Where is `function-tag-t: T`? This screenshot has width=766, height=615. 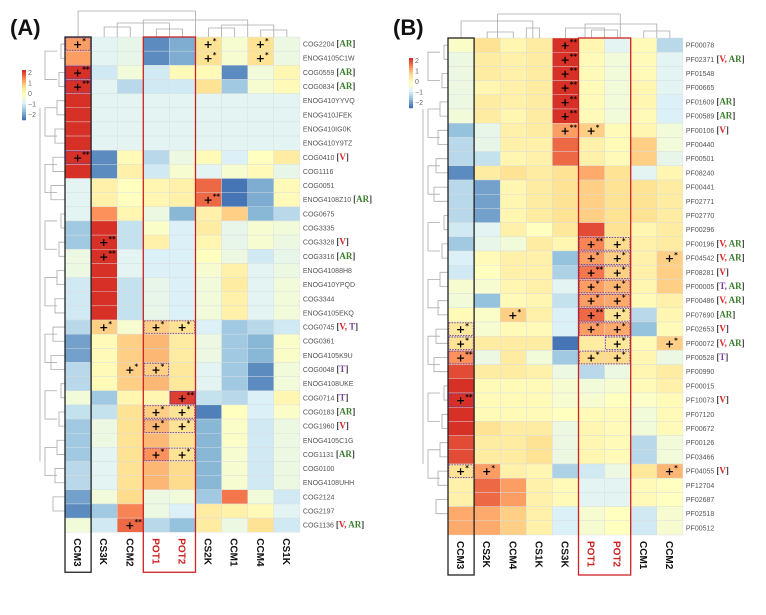
function-tag-t: T is located at coordinates (342, 397).